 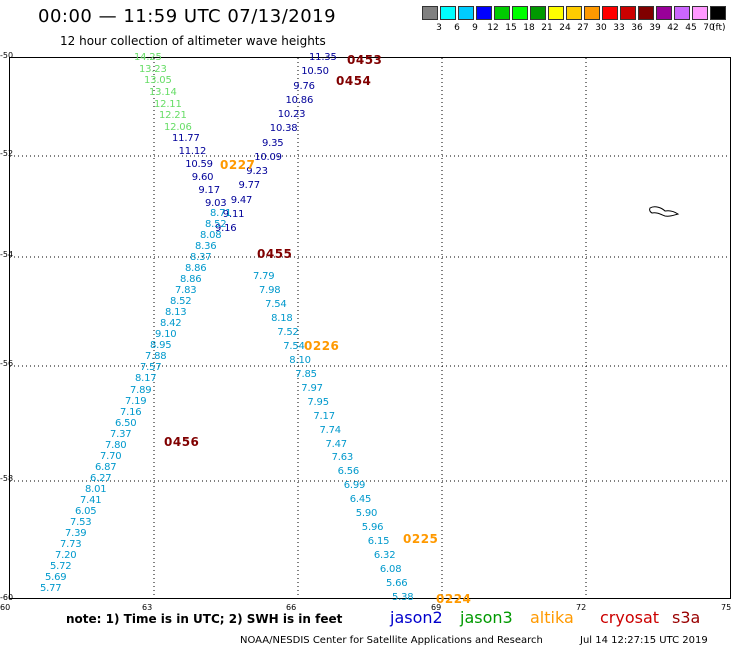 I want to click on wave-height-value: 7.37, so click(x=121, y=434).